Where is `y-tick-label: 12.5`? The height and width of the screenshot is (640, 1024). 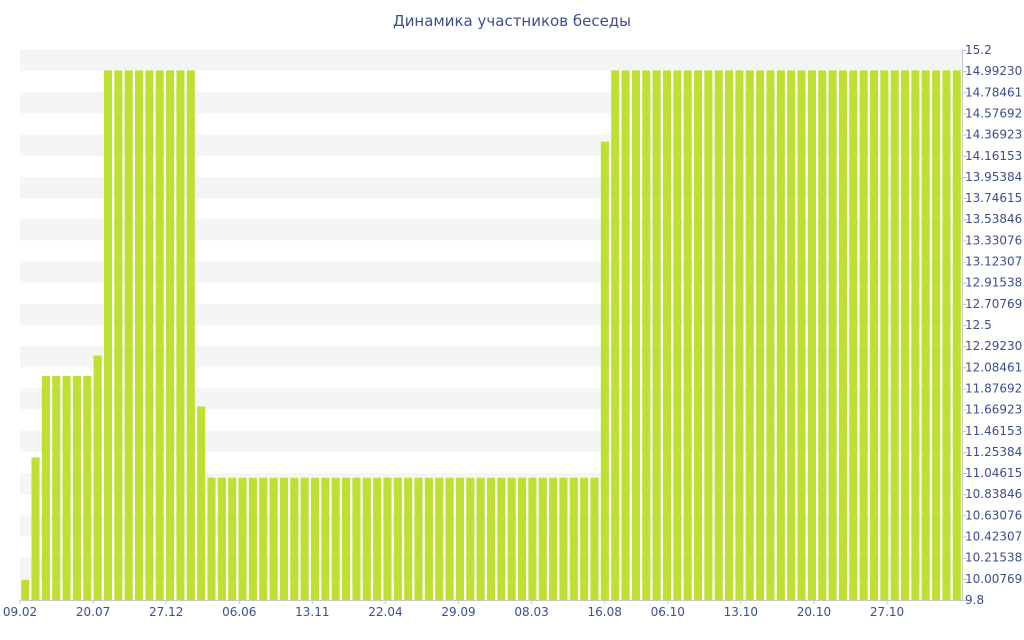 y-tick-label: 12.5 is located at coordinates (978, 325).